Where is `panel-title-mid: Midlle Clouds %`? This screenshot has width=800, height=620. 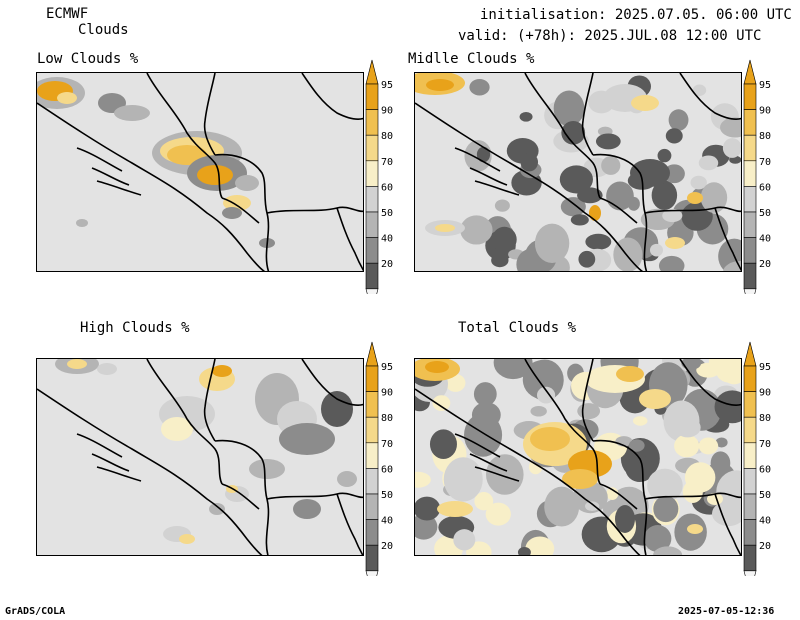
panel-title-mid: Midlle Clouds % is located at coordinates (471, 59).